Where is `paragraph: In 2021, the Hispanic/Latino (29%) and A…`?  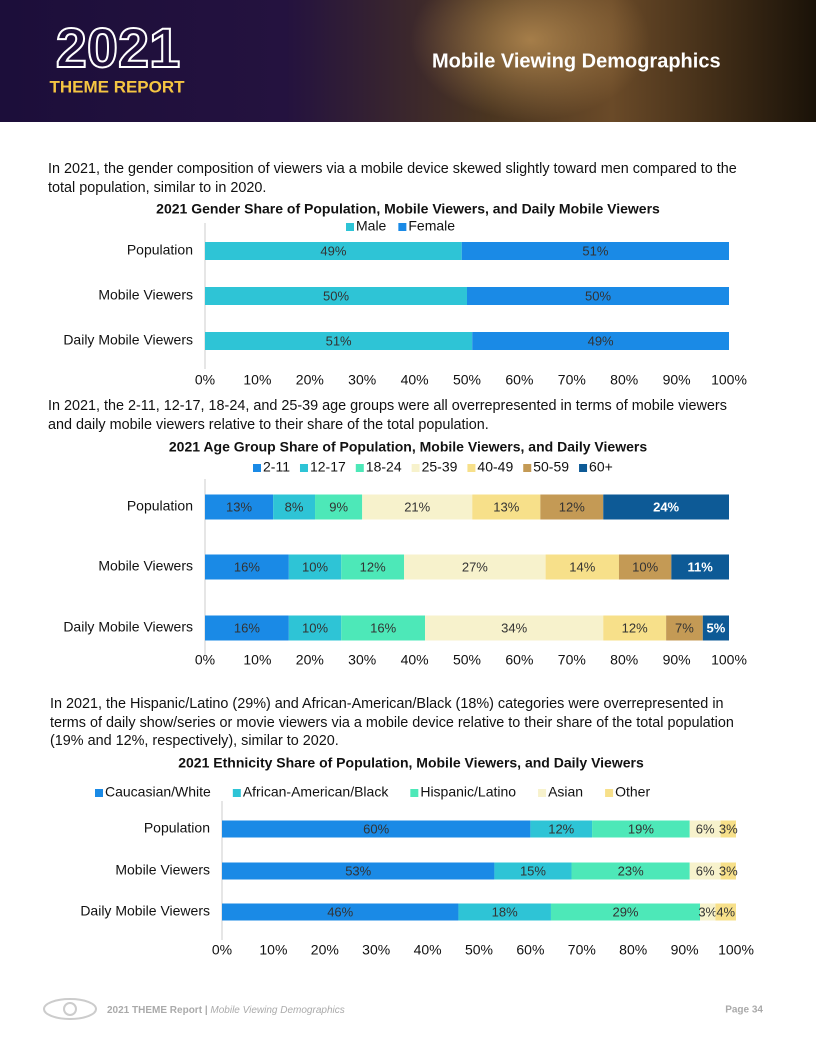 paragraph: In 2021, the Hispanic/Latino (29%) and A… is located at coordinates (392, 722).